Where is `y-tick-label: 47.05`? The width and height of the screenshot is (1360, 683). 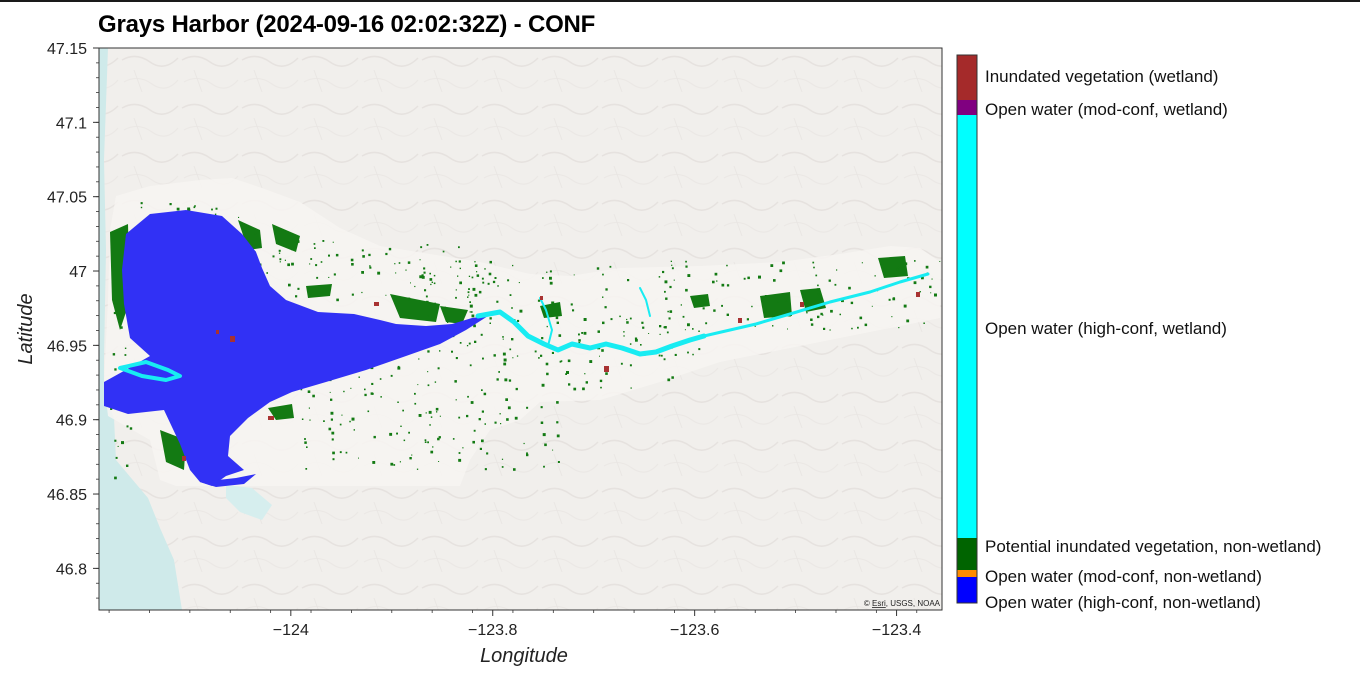
y-tick-label: 47.05 is located at coordinates (67, 198).